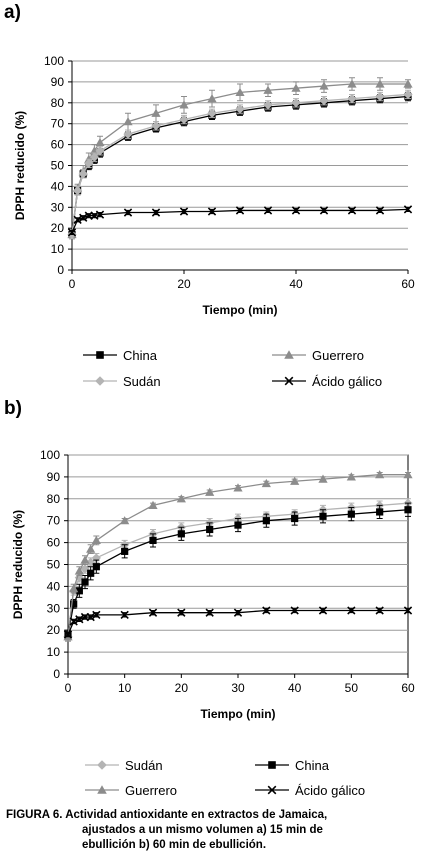  I want to click on chart-b-legend-label-china: China, so click(312, 765).